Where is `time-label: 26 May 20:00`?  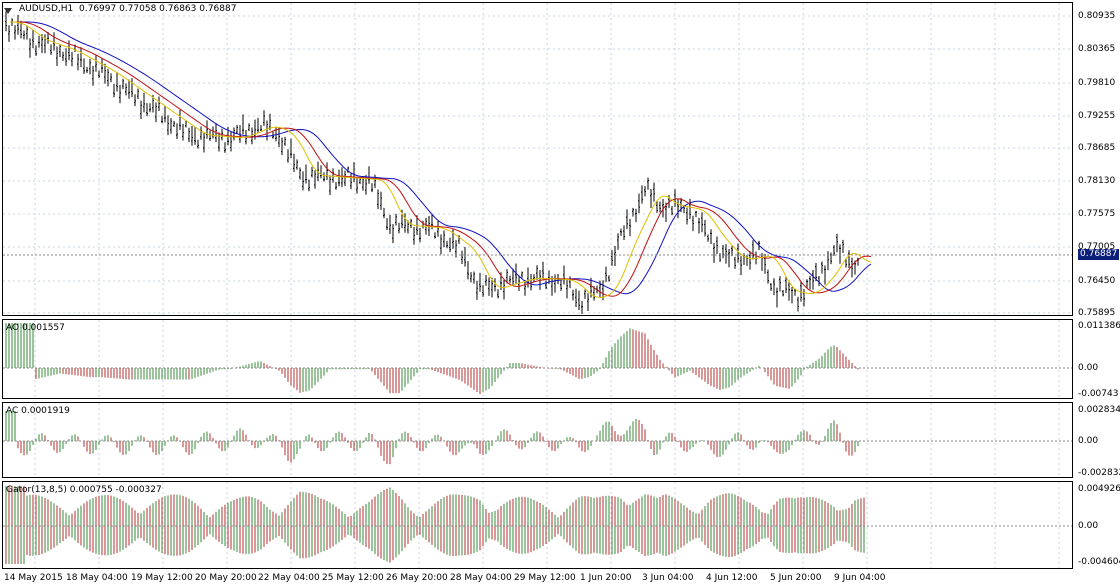
time-label: 26 May 20:00 is located at coordinates (417, 578).